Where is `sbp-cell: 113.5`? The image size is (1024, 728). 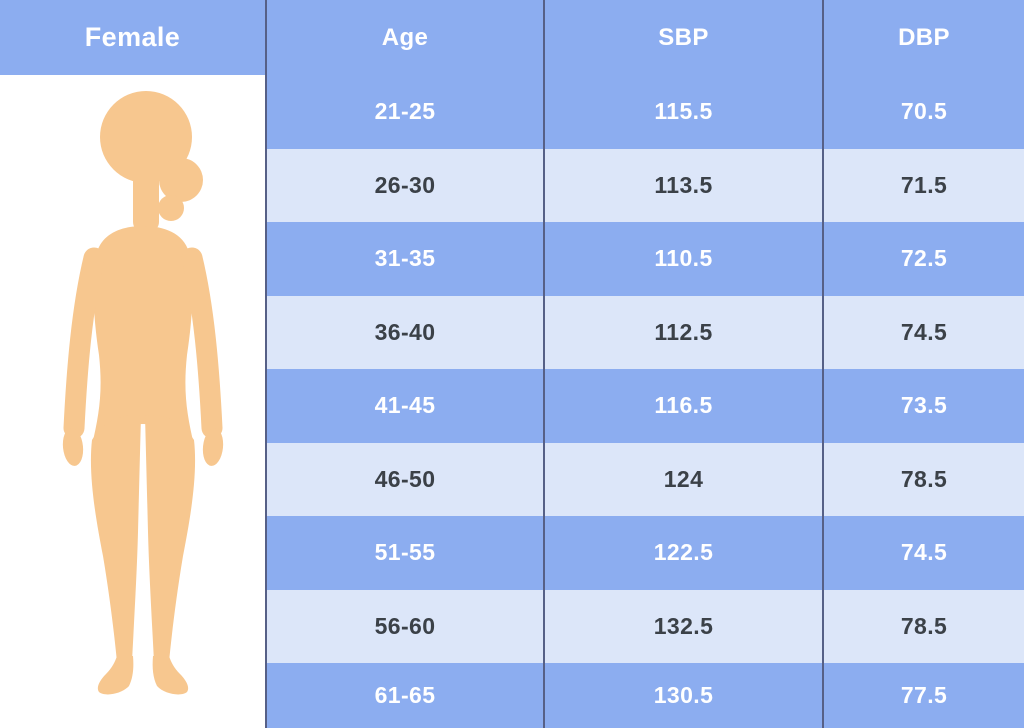
sbp-cell: 113.5 is located at coordinates (682, 185).